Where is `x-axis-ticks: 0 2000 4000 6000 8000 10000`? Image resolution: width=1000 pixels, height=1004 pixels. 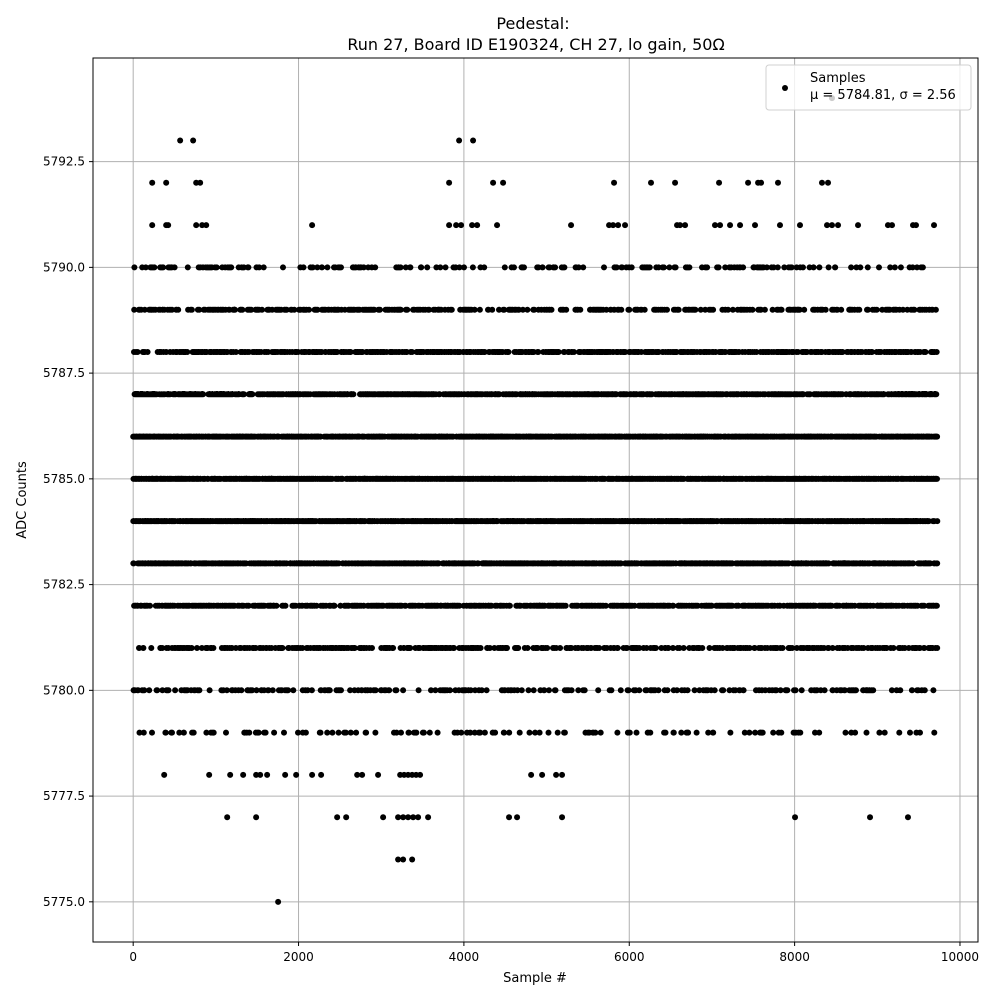 x-axis-ticks: 0 2000 4000 6000 8000 10000 is located at coordinates (554, 953).